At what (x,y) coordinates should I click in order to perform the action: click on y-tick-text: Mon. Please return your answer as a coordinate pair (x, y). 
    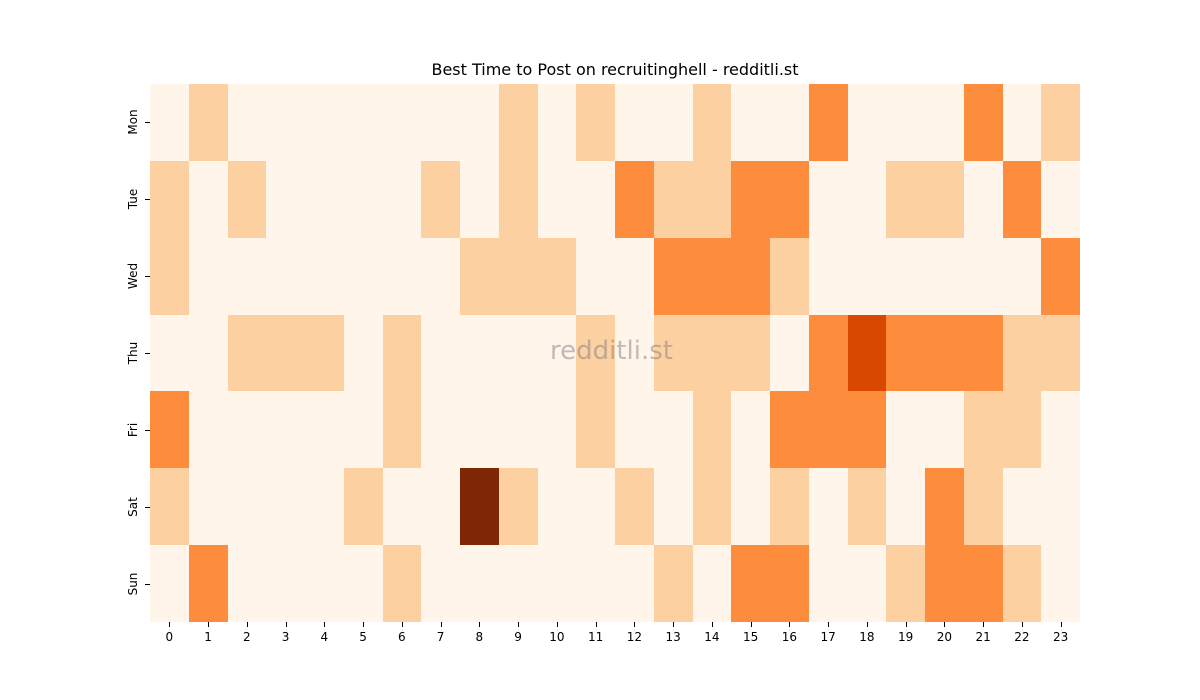
    Looking at the image, I should click on (133, 122).